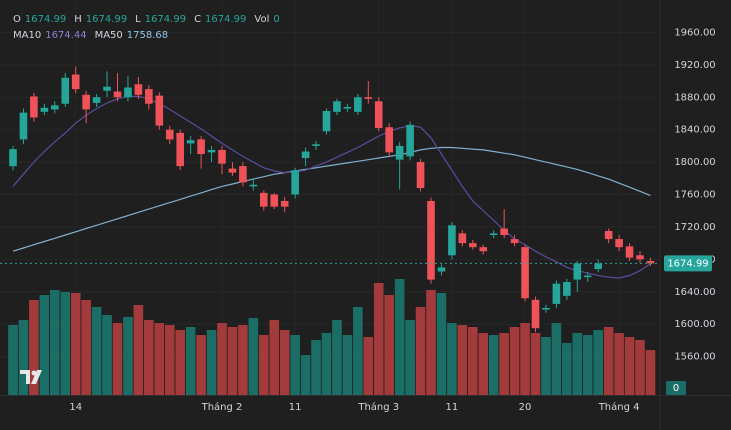 This screenshot has height=430, width=731. I want to click on h-label: H, so click(78, 19).